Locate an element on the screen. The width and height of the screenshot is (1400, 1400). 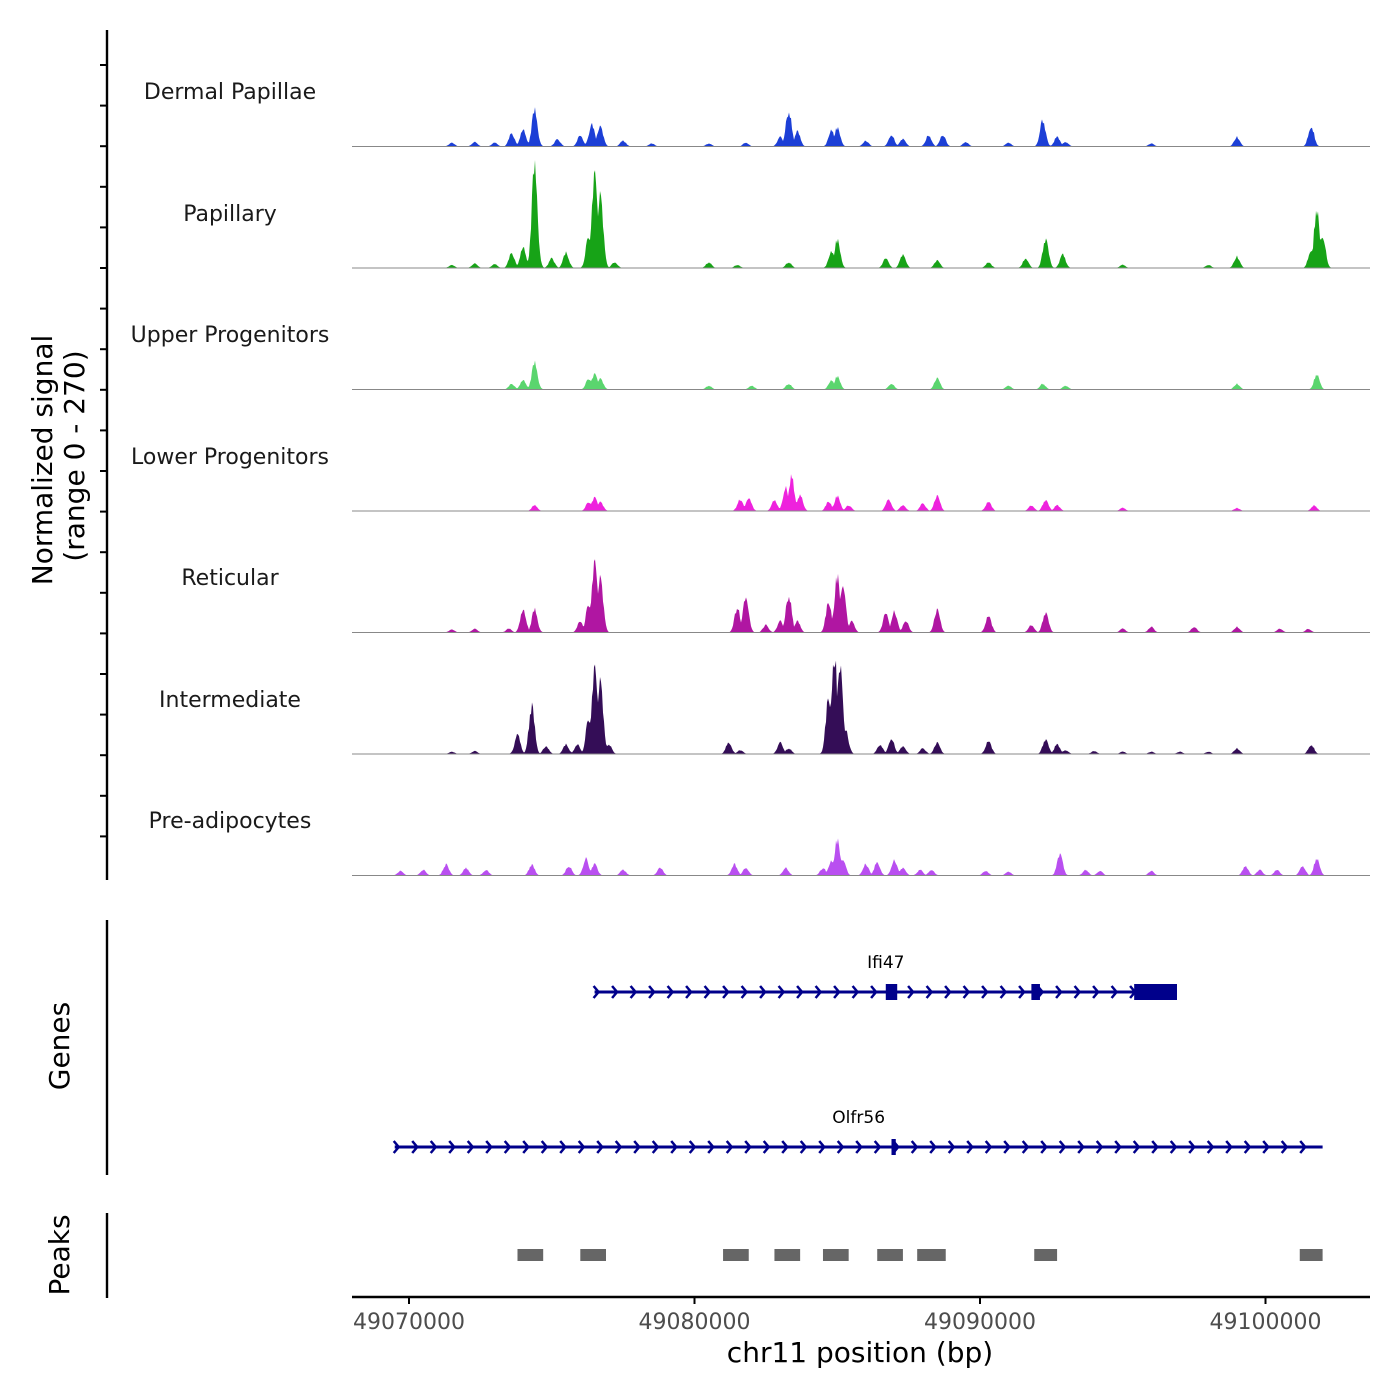
track-label: Papillary is located at coordinates (230, 214).